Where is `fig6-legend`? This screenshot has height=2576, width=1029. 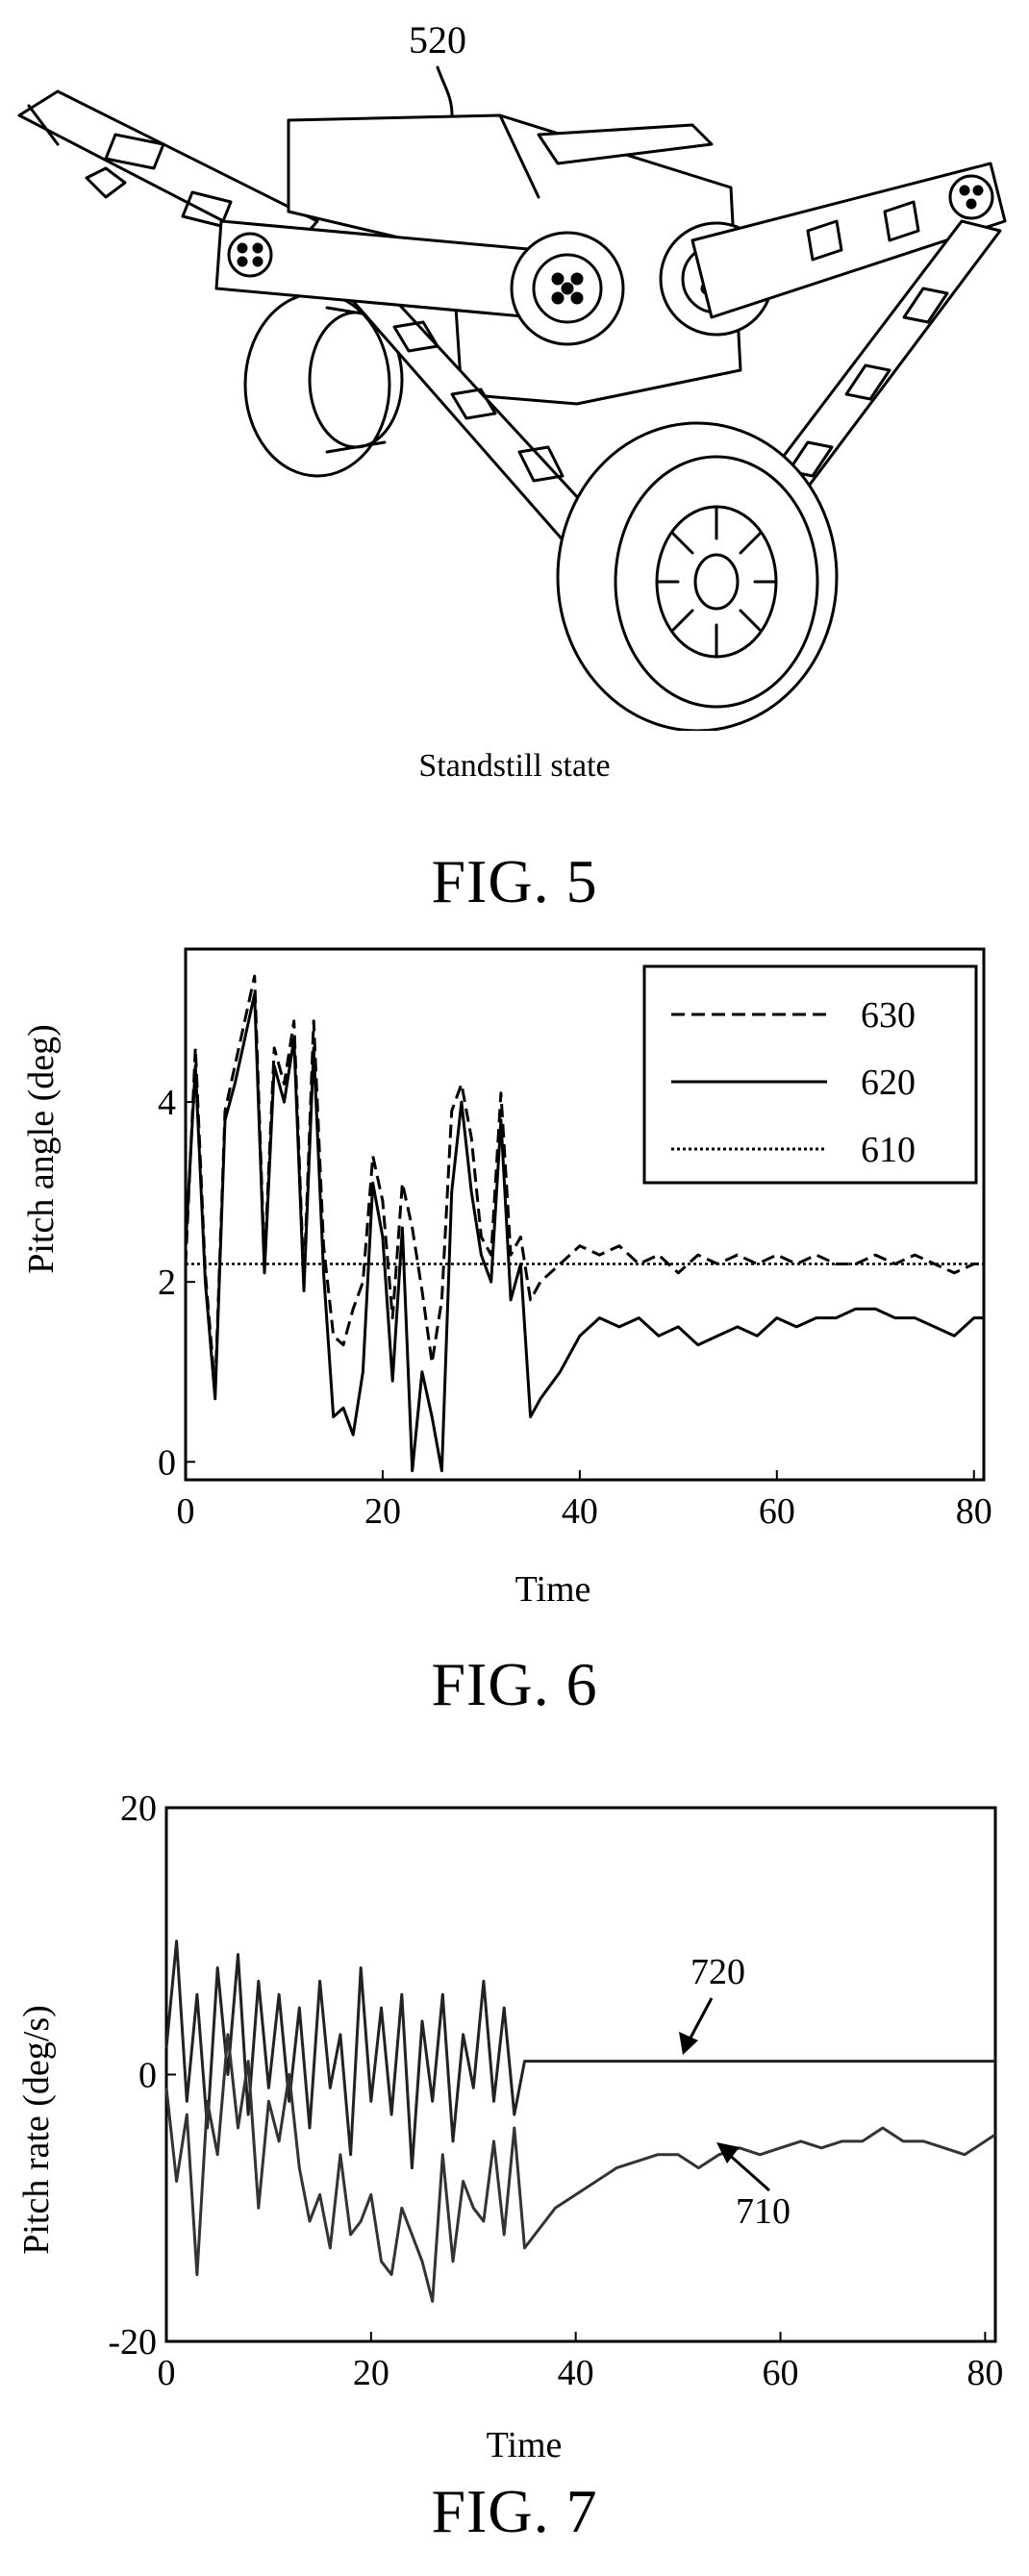 fig6-legend is located at coordinates (810, 1074).